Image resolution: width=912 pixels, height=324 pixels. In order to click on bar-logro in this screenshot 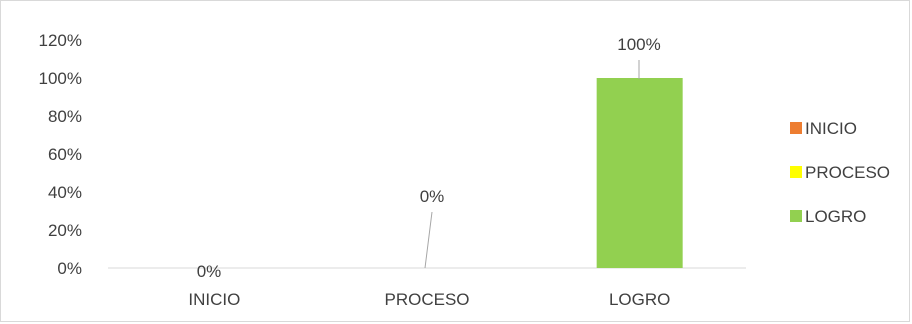, I will do `click(639, 173)`.